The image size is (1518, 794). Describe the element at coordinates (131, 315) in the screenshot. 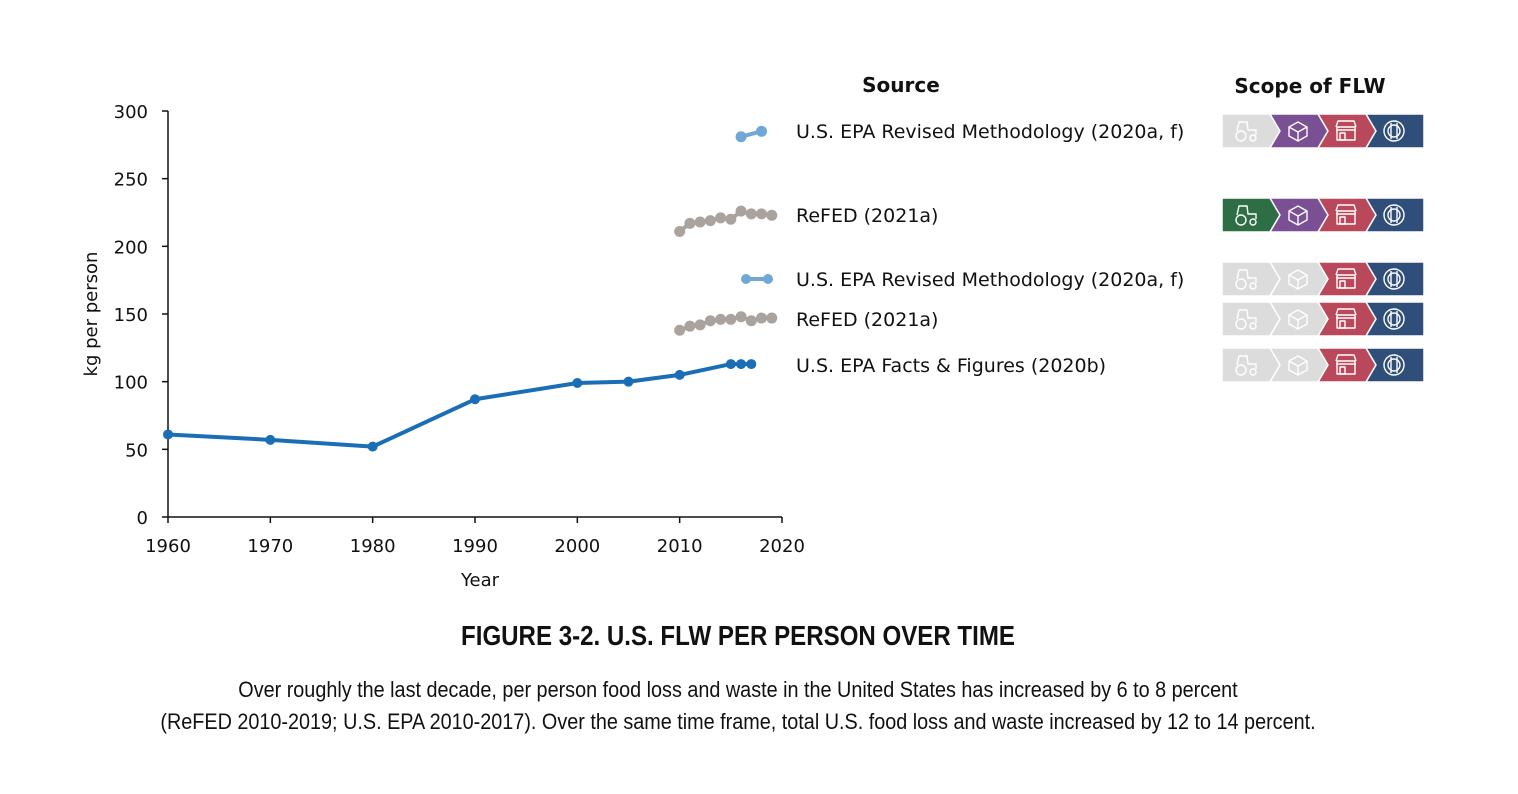

I see `y-tick-label: 150` at that location.